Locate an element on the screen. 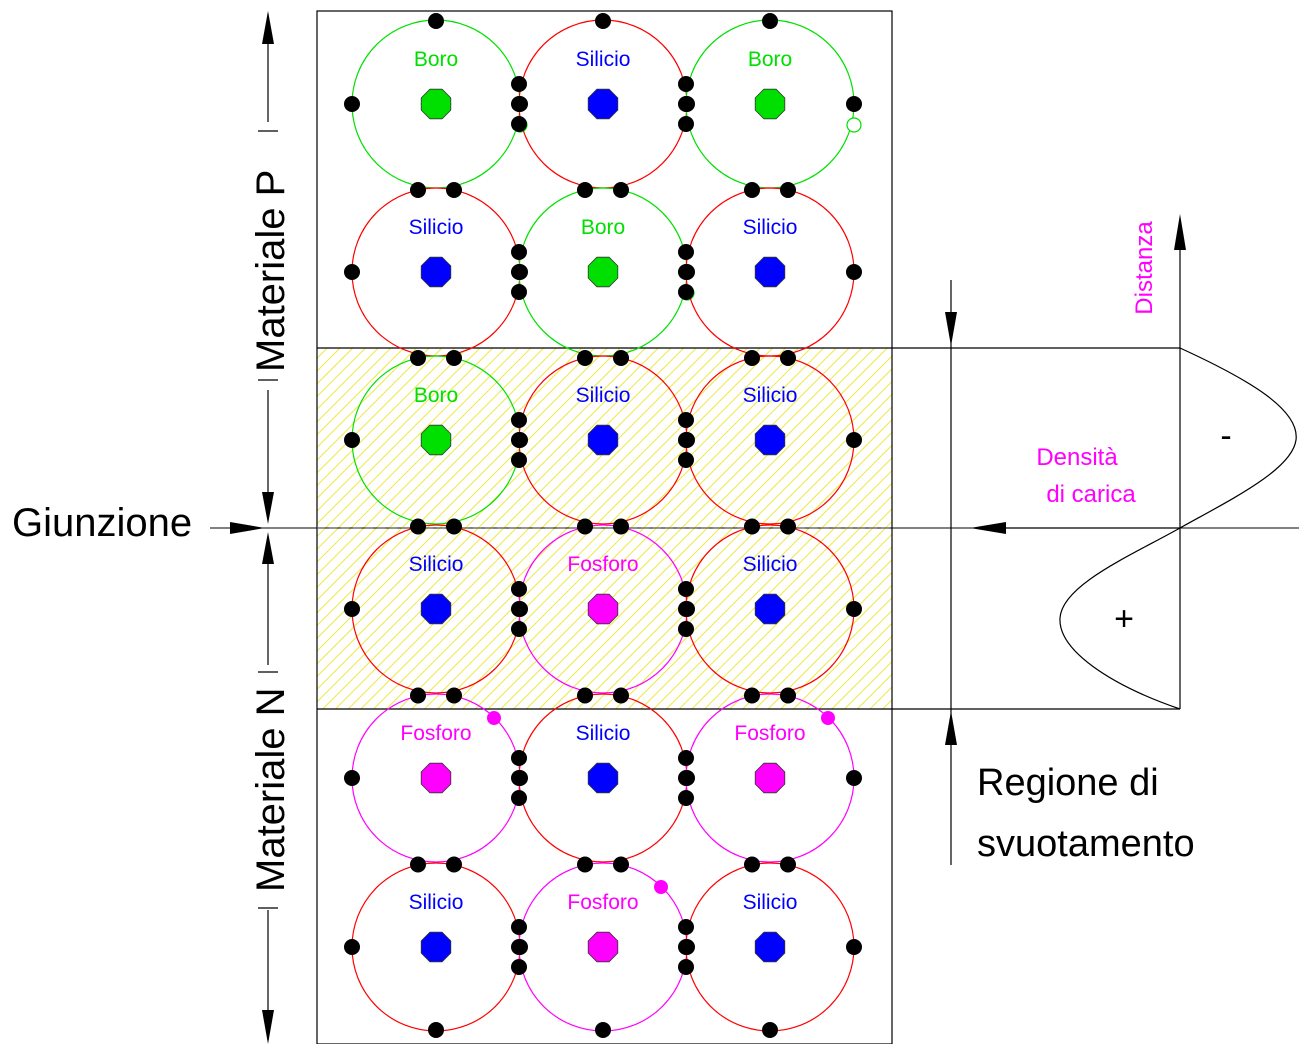 This screenshot has width=1299, height=1044. positive-sign: + is located at coordinates (1124, 619).